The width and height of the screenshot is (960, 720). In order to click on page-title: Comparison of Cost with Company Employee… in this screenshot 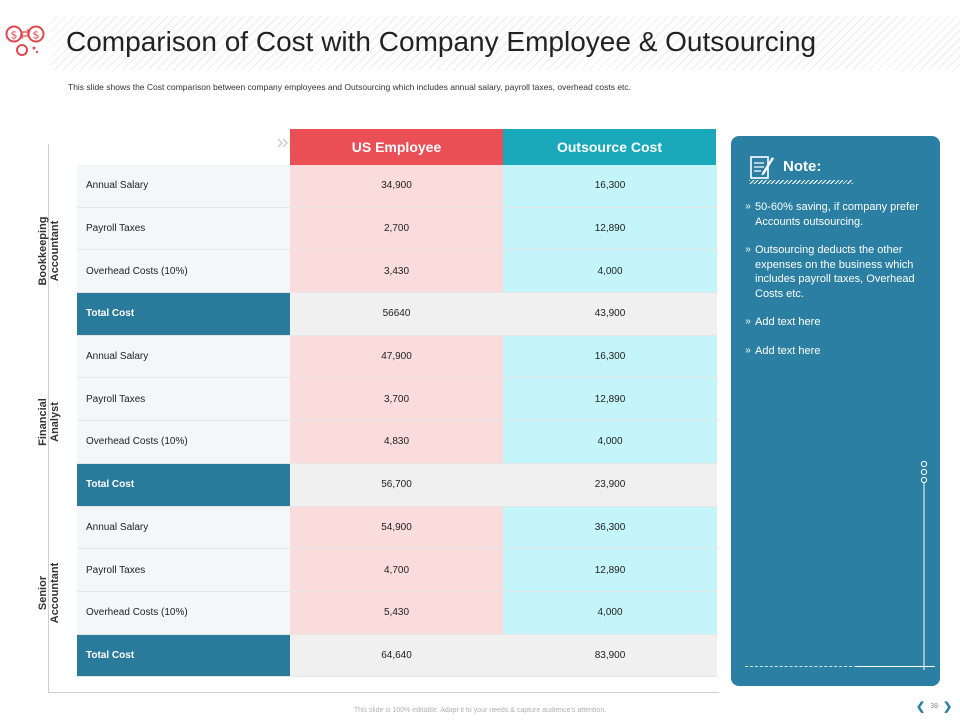, I will do `click(441, 41)`.